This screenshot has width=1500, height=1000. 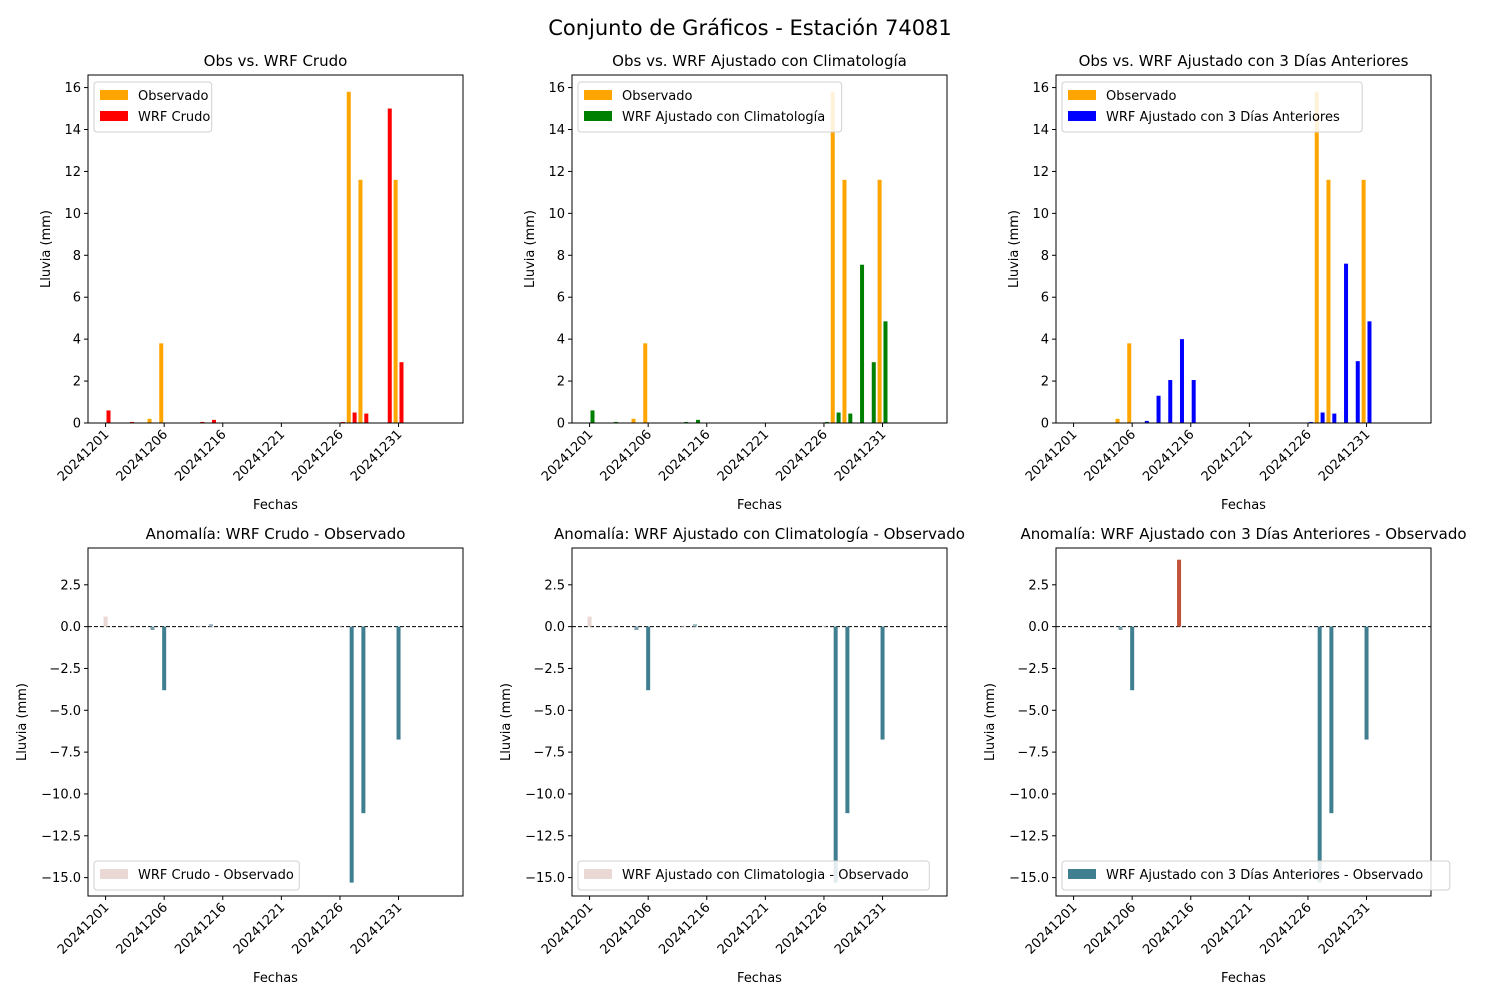 I want to click on y-tick-label: −12.5, so click(x=545, y=836).